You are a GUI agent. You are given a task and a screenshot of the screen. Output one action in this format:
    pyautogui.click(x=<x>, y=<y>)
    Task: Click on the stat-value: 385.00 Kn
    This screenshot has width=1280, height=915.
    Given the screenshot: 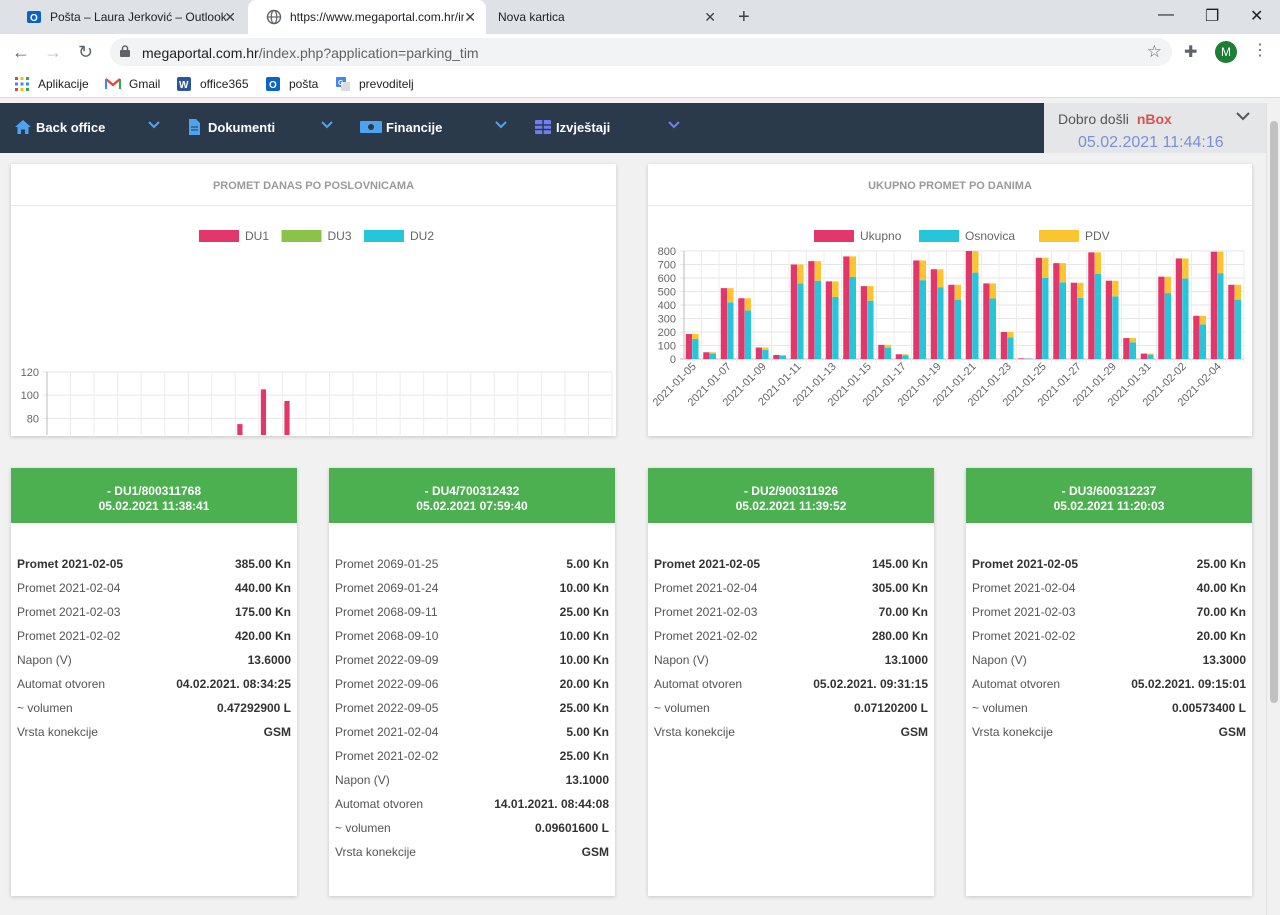 What is the action you would take?
    pyautogui.click(x=262, y=564)
    